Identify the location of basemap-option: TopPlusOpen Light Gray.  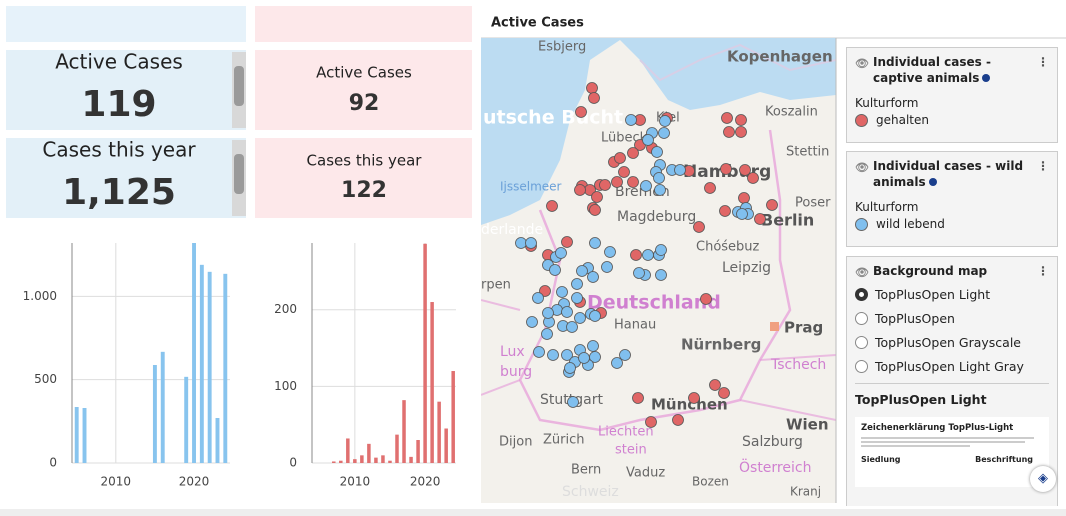
(952, 366).